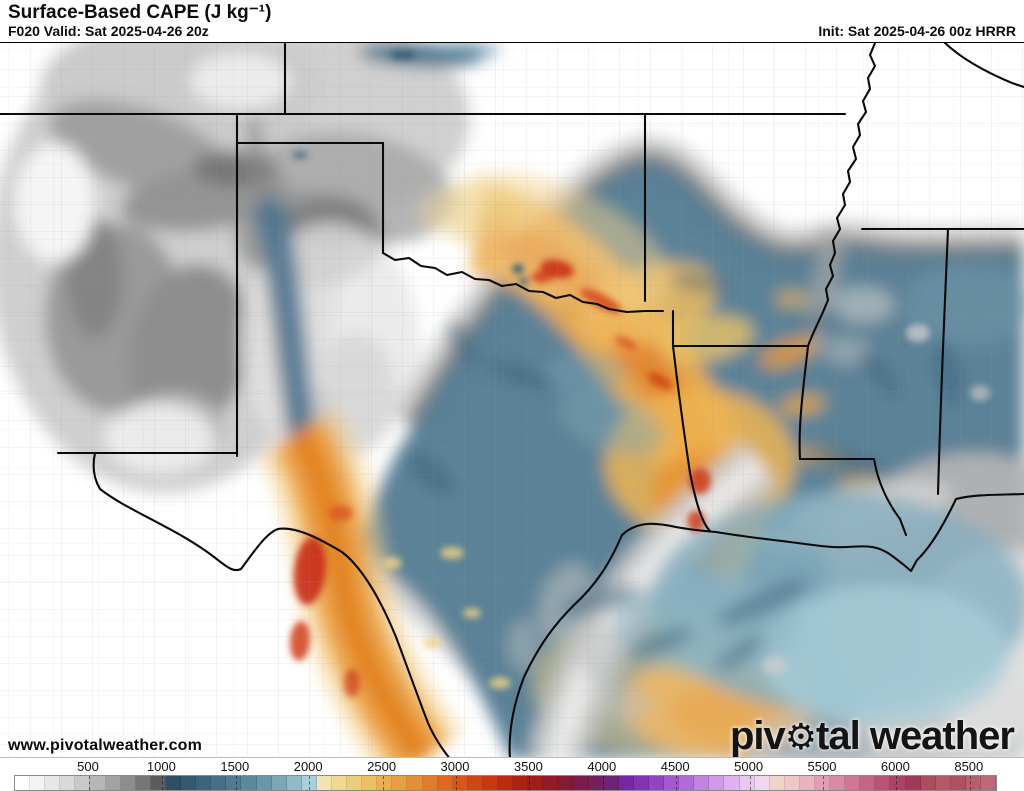 Image resolution: width=1024 pixels, height=791 pixels. What do you see at coordinates (271, 604) in the screenshot?
I see `rio-grande-path` at bounding box center [271, 604].